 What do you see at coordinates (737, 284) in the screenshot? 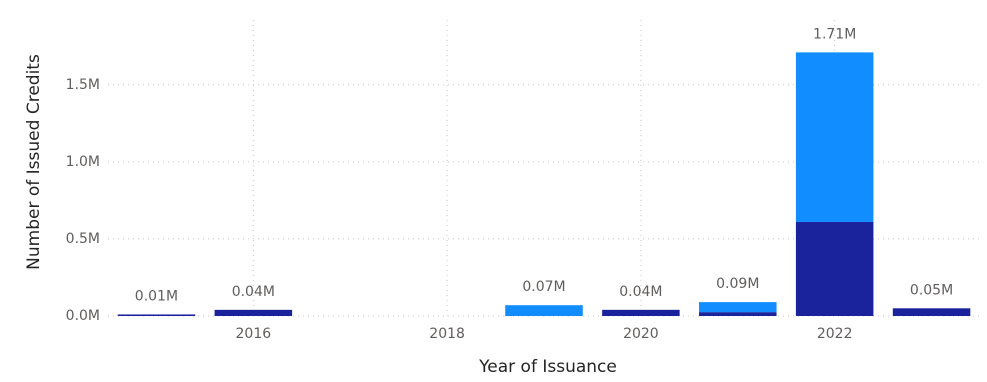
I see `data-label: 0.09M` at bounding box center [737, 284].